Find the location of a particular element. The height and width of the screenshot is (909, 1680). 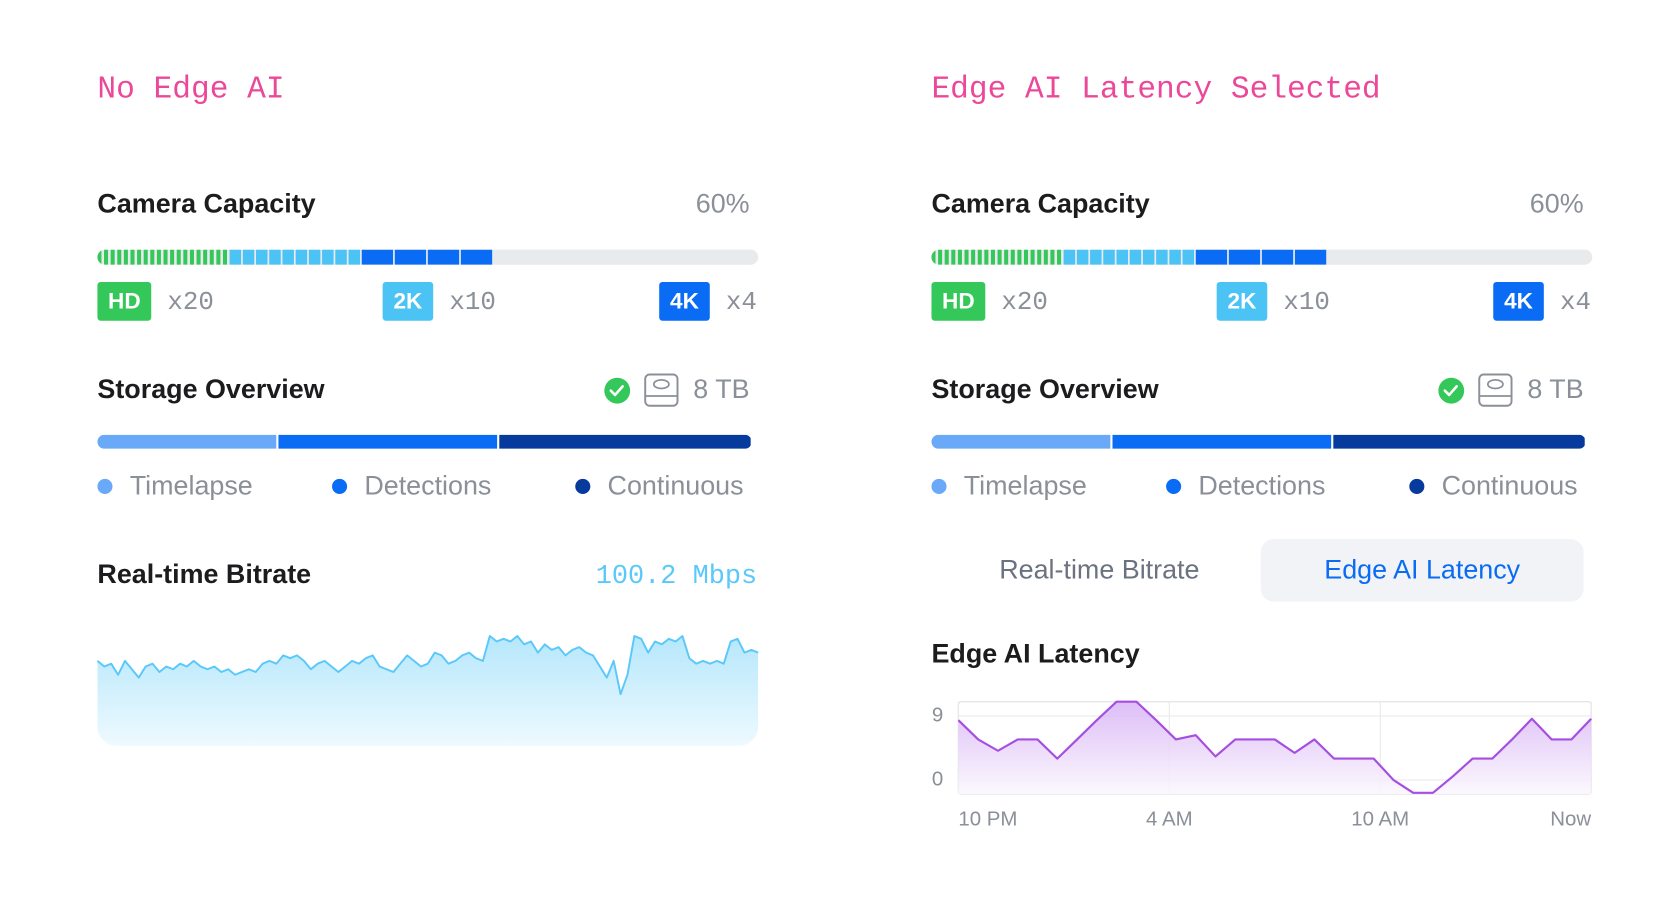

chart-title: Edge AI Latency is located at coordinates (1035, 654).